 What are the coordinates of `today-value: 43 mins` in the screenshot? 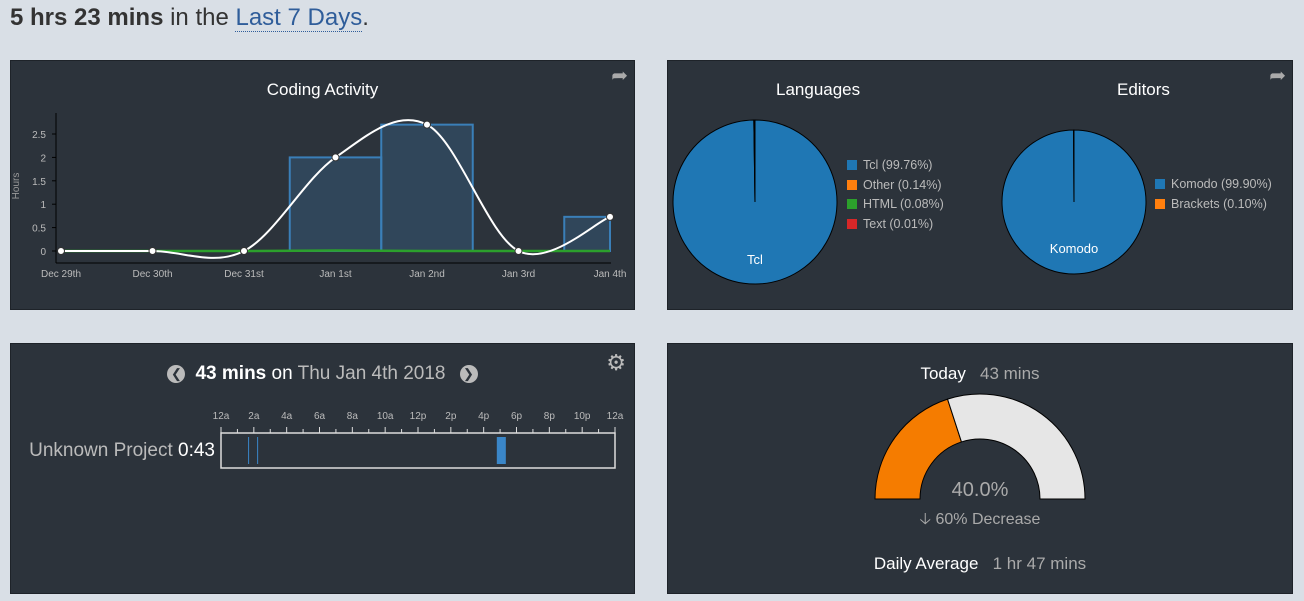 It's located at (1010, 373).